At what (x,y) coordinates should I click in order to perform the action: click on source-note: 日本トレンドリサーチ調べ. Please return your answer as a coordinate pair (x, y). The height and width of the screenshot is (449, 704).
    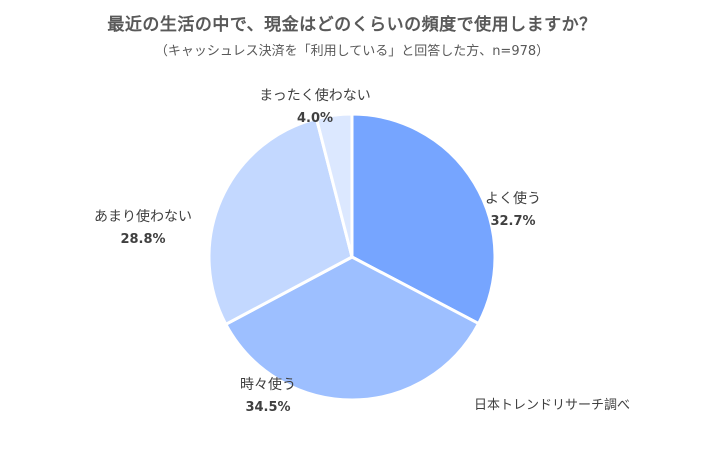
    Looking at the image, I should click on (552, 405).